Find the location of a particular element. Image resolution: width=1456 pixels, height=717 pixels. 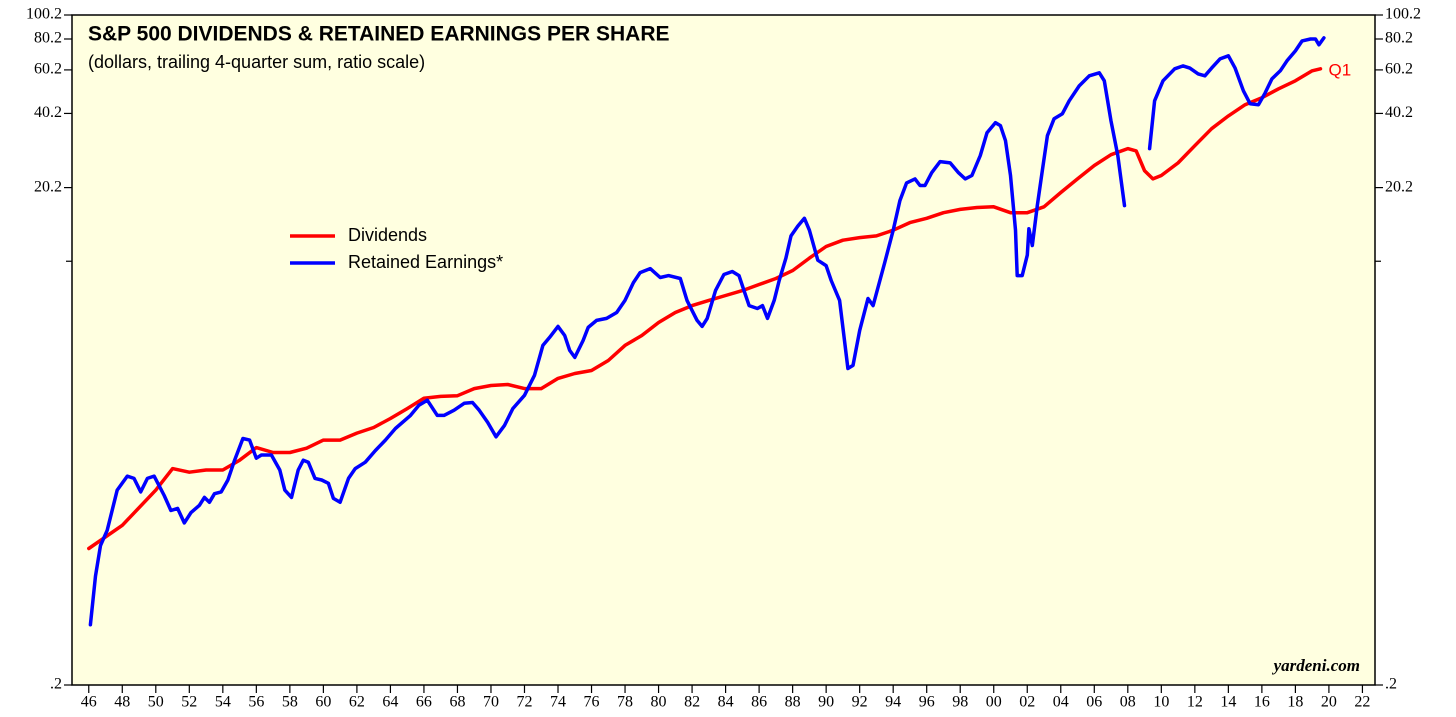

x-tick-label: 58 is located at coordinates (290, 702).